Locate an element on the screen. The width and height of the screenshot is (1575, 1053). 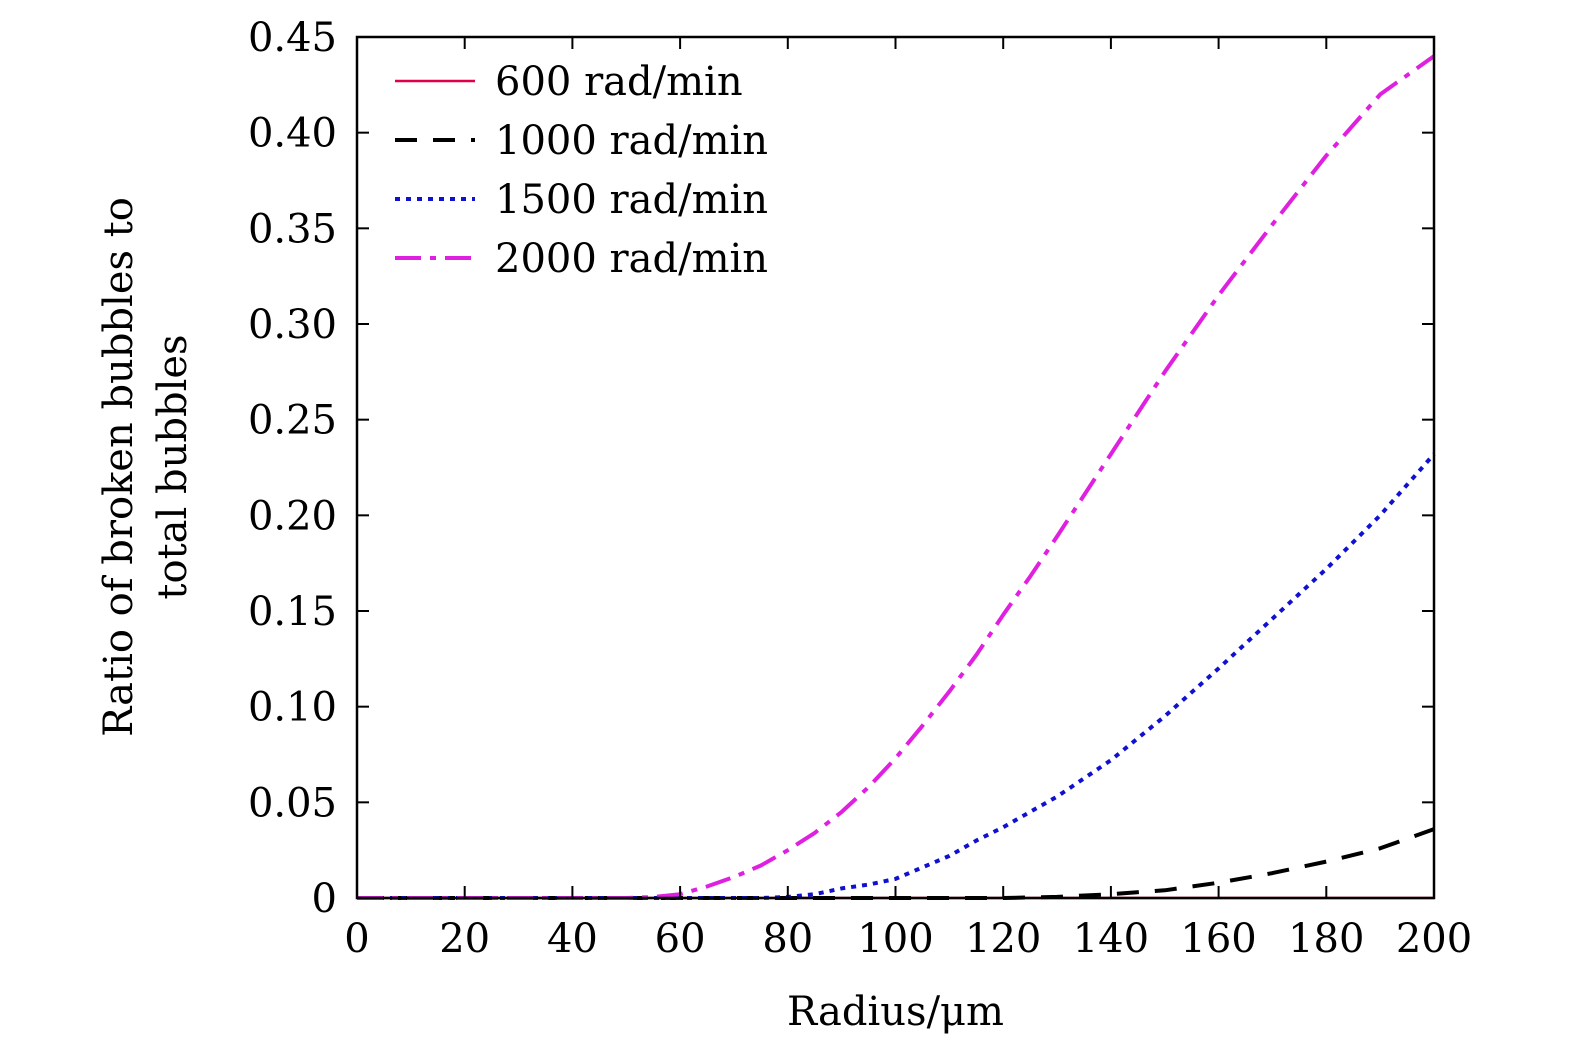
legend-label-3: 1500 rad/min is located at coordinates (631, 200).